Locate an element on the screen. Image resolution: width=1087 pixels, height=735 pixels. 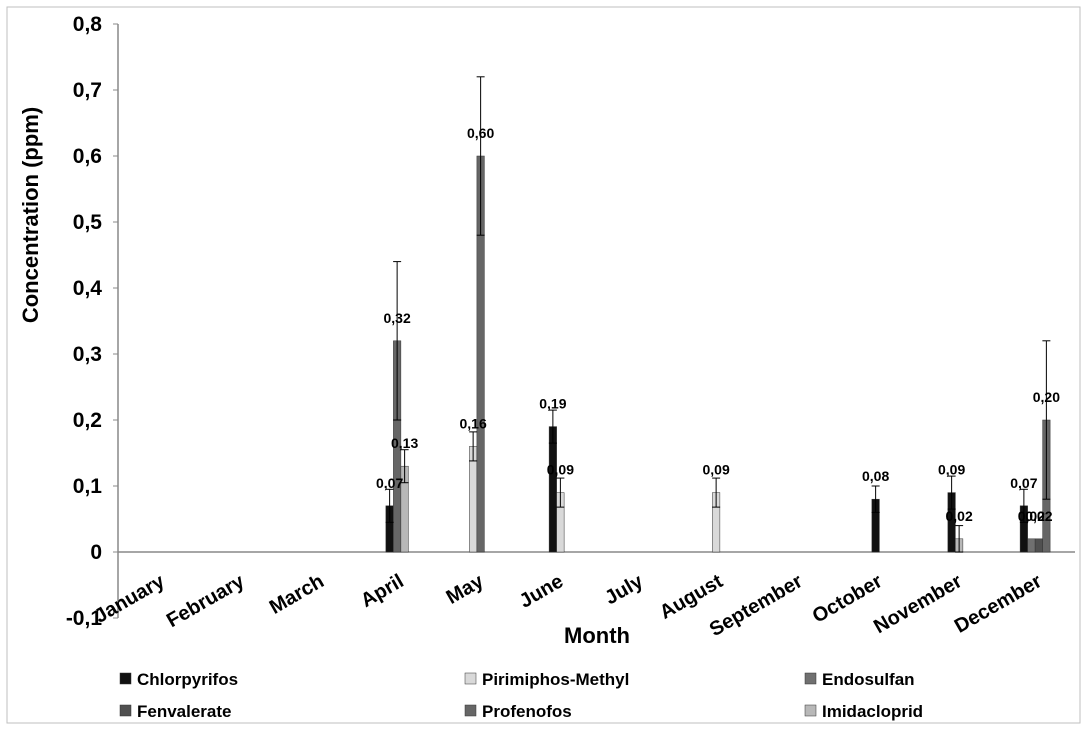
legend-label: Fenvalerate is located at coordinates (184, 711).